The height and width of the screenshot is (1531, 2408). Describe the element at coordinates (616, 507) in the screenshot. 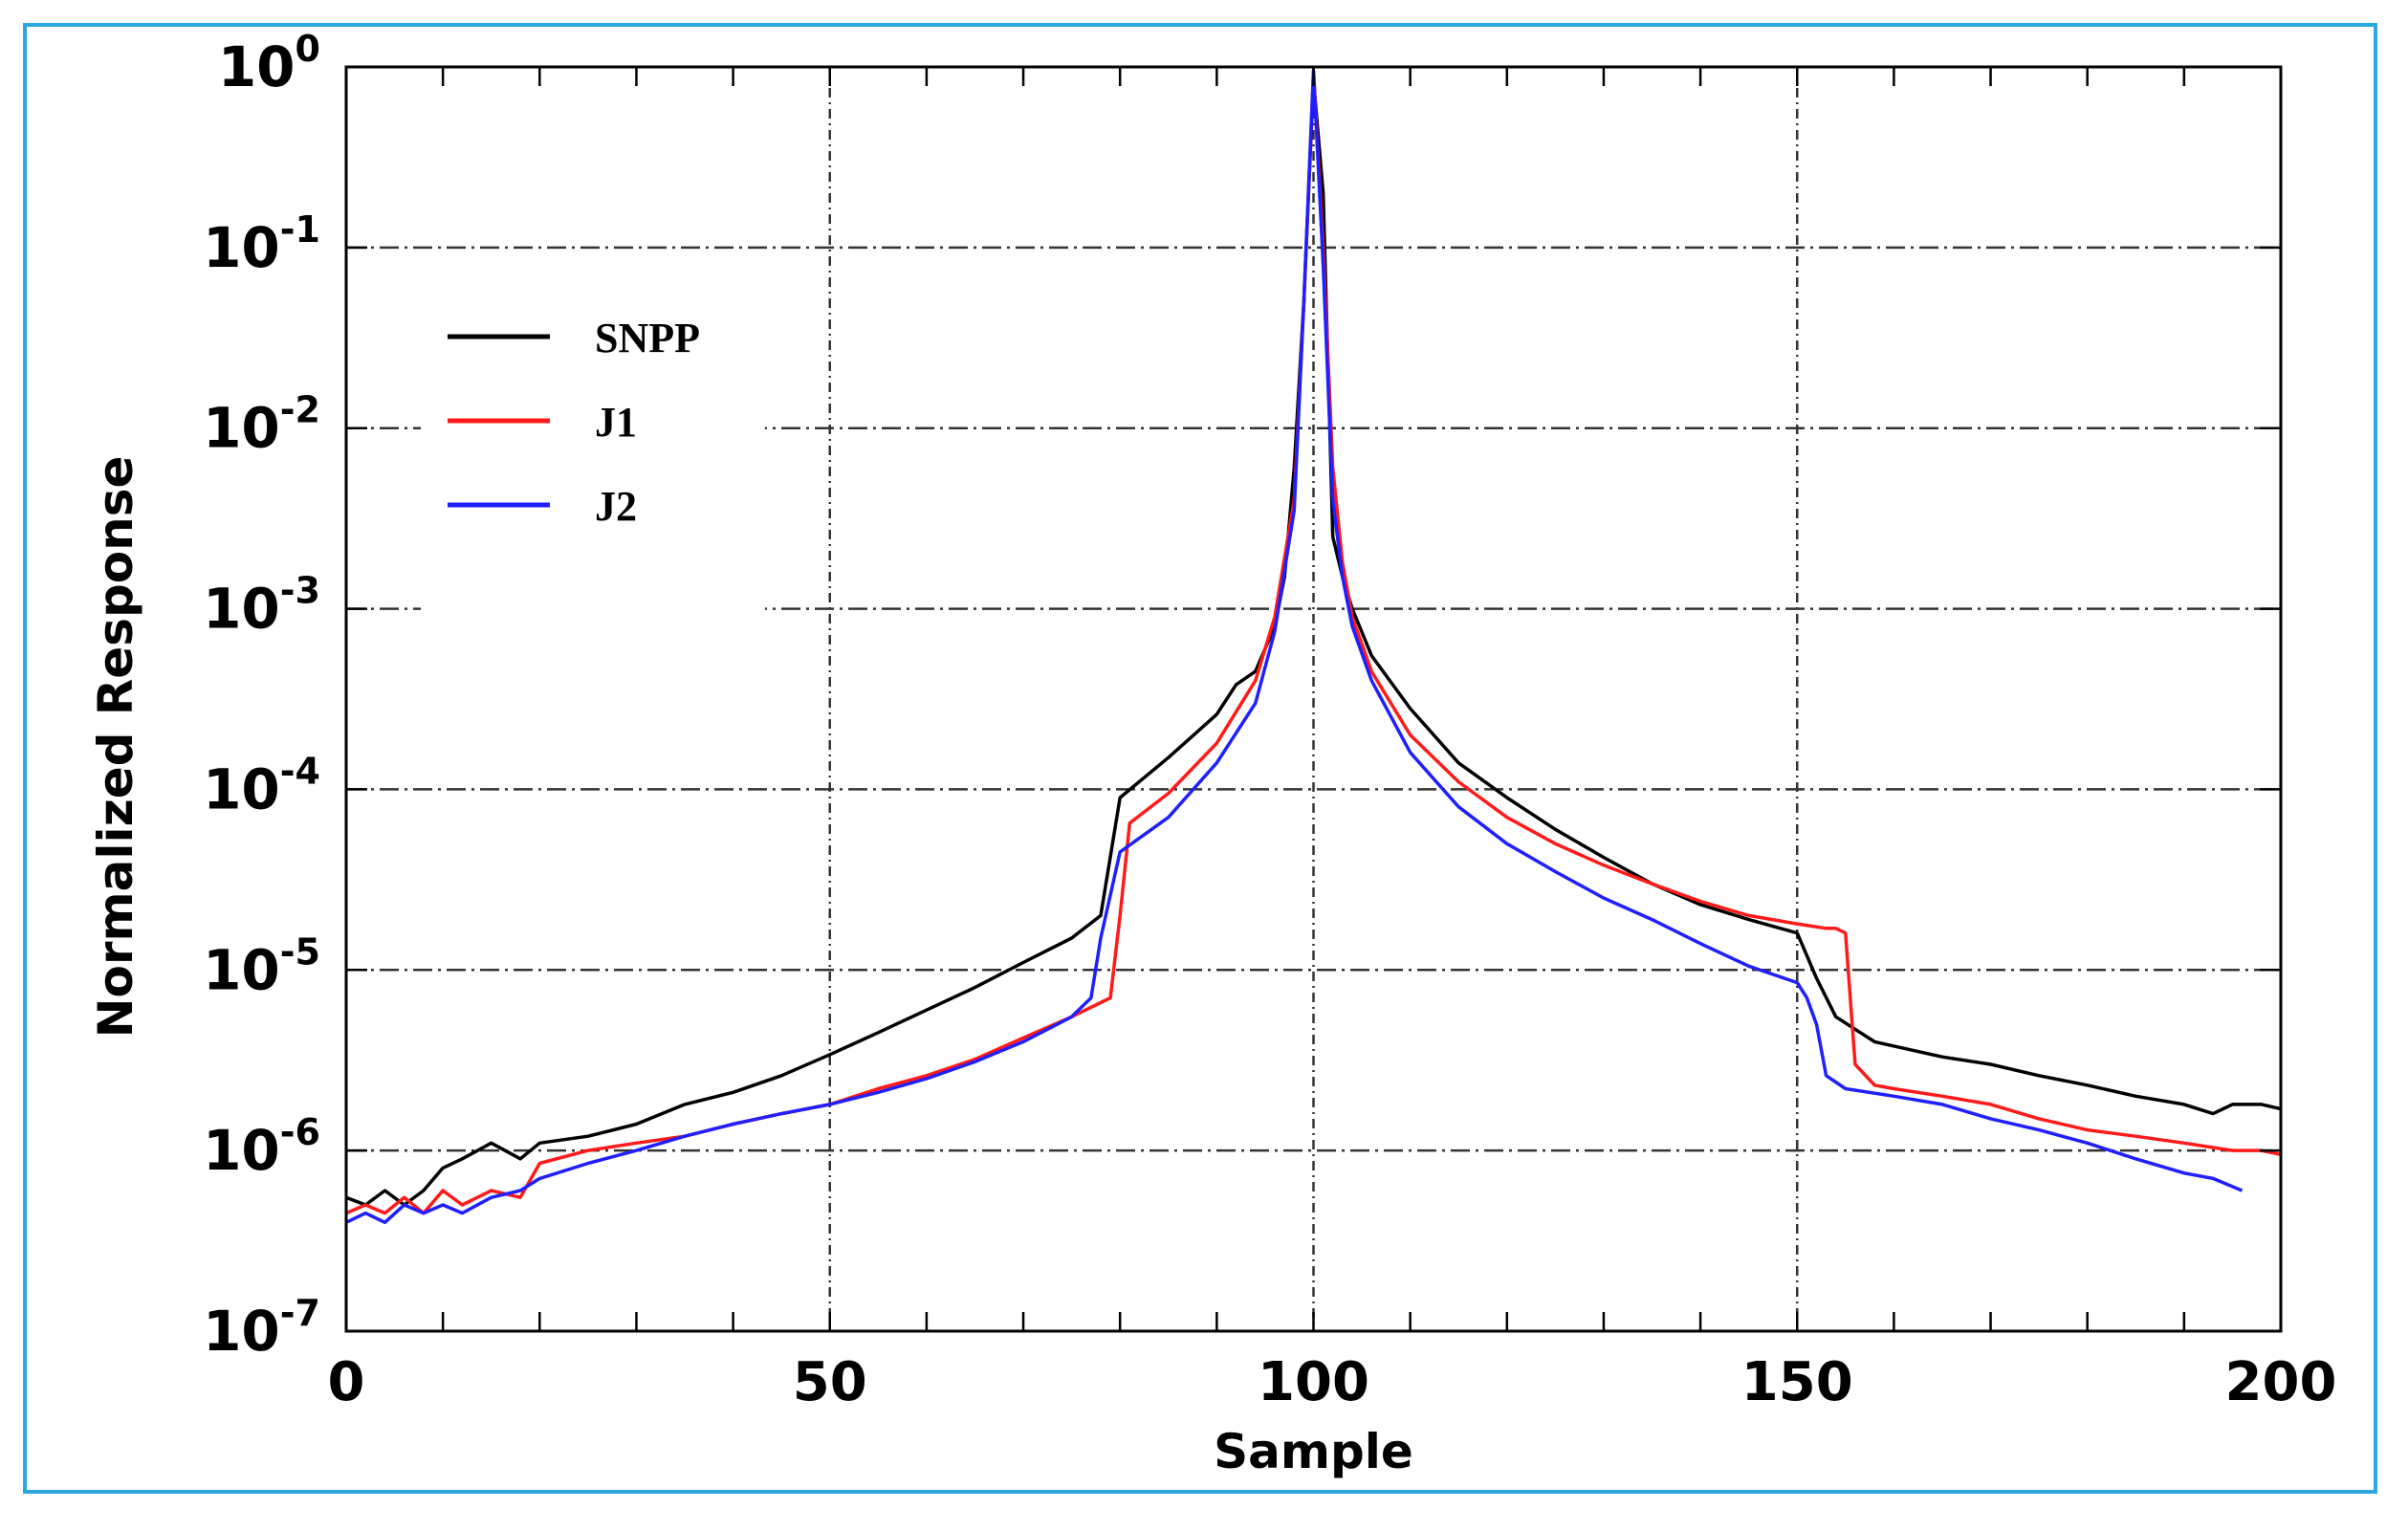

I see `legend-label-j2: J2` at that location.